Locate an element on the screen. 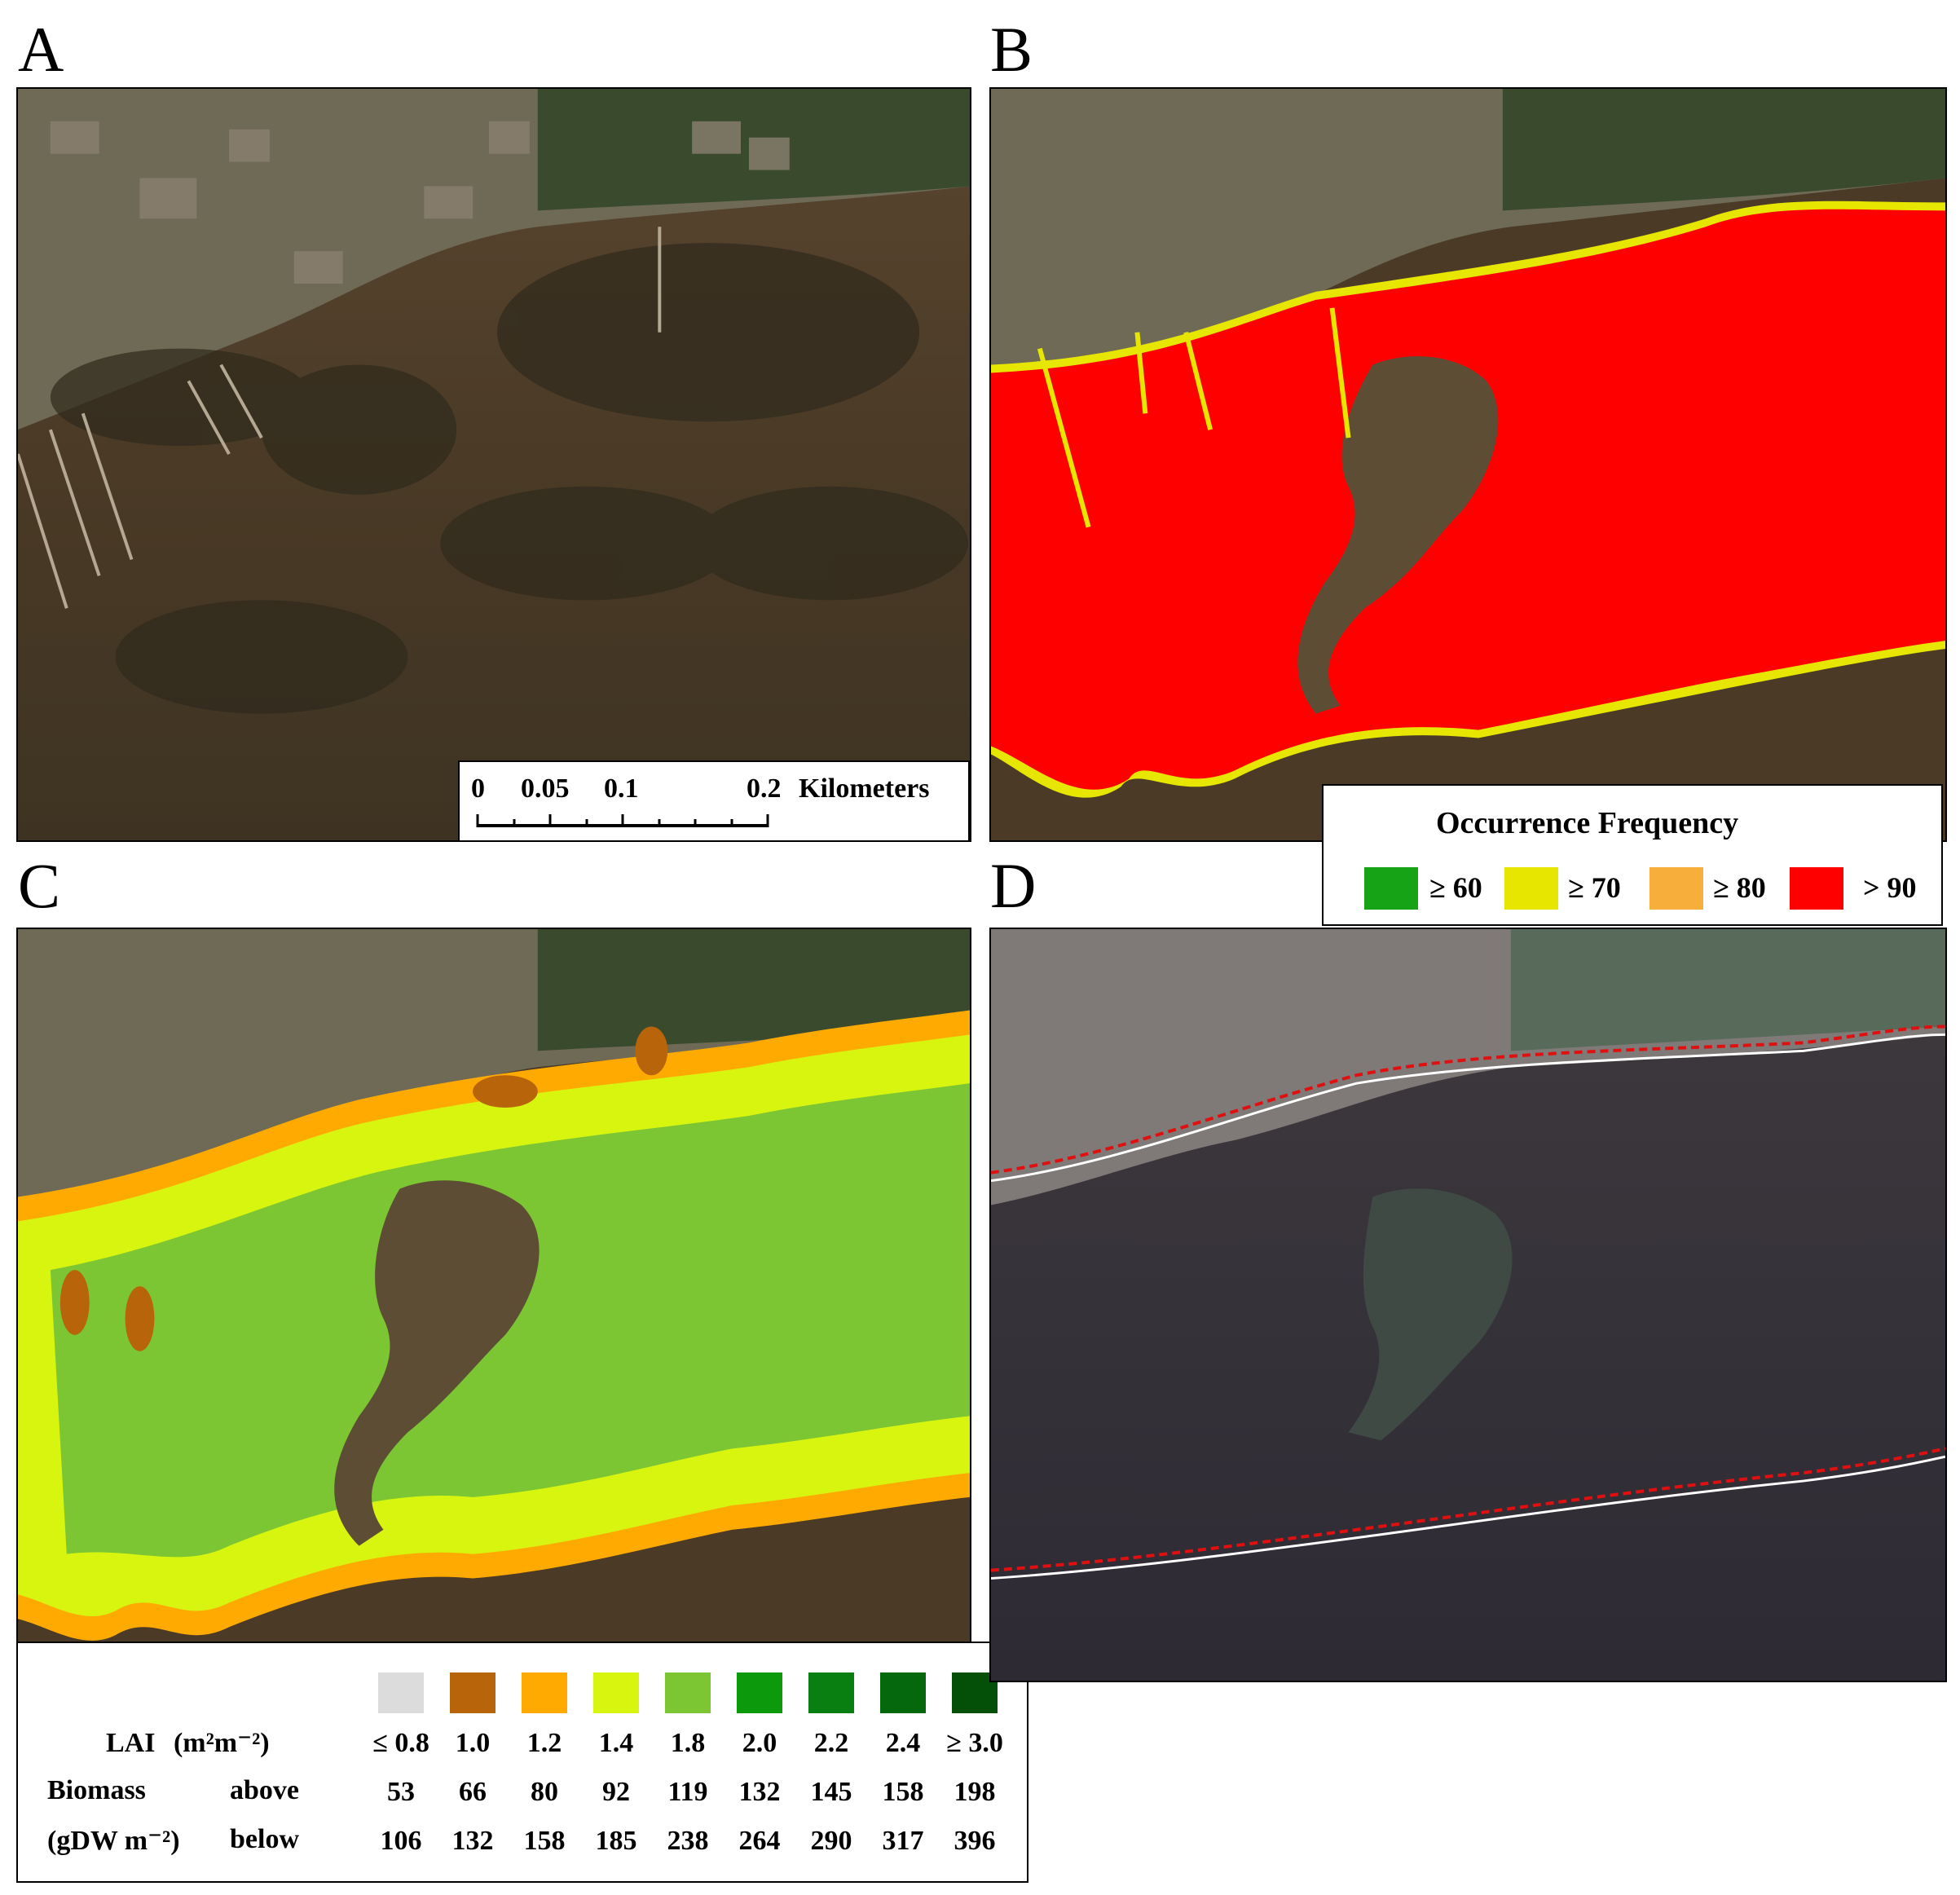  biomass-above-value: 145 is located at coordinates (831, 1792).